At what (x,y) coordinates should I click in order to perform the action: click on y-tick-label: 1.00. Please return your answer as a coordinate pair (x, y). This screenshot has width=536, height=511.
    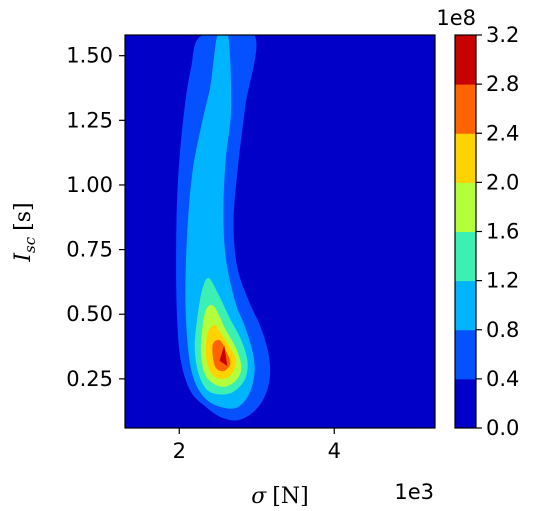
    Looking at the image, I should click on (89, 185).